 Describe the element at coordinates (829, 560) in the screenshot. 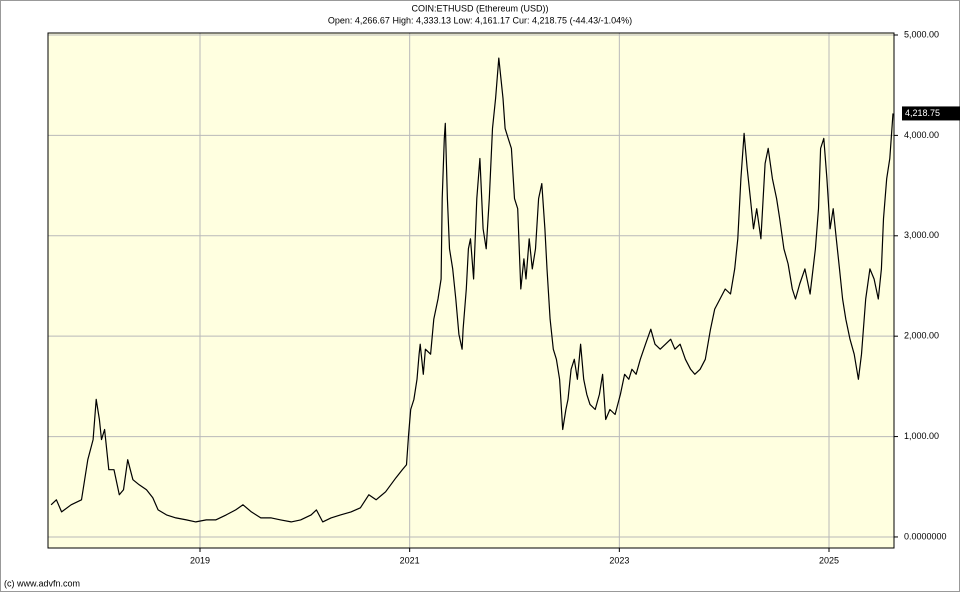

I see `x-tick-label: 2025` at that location.